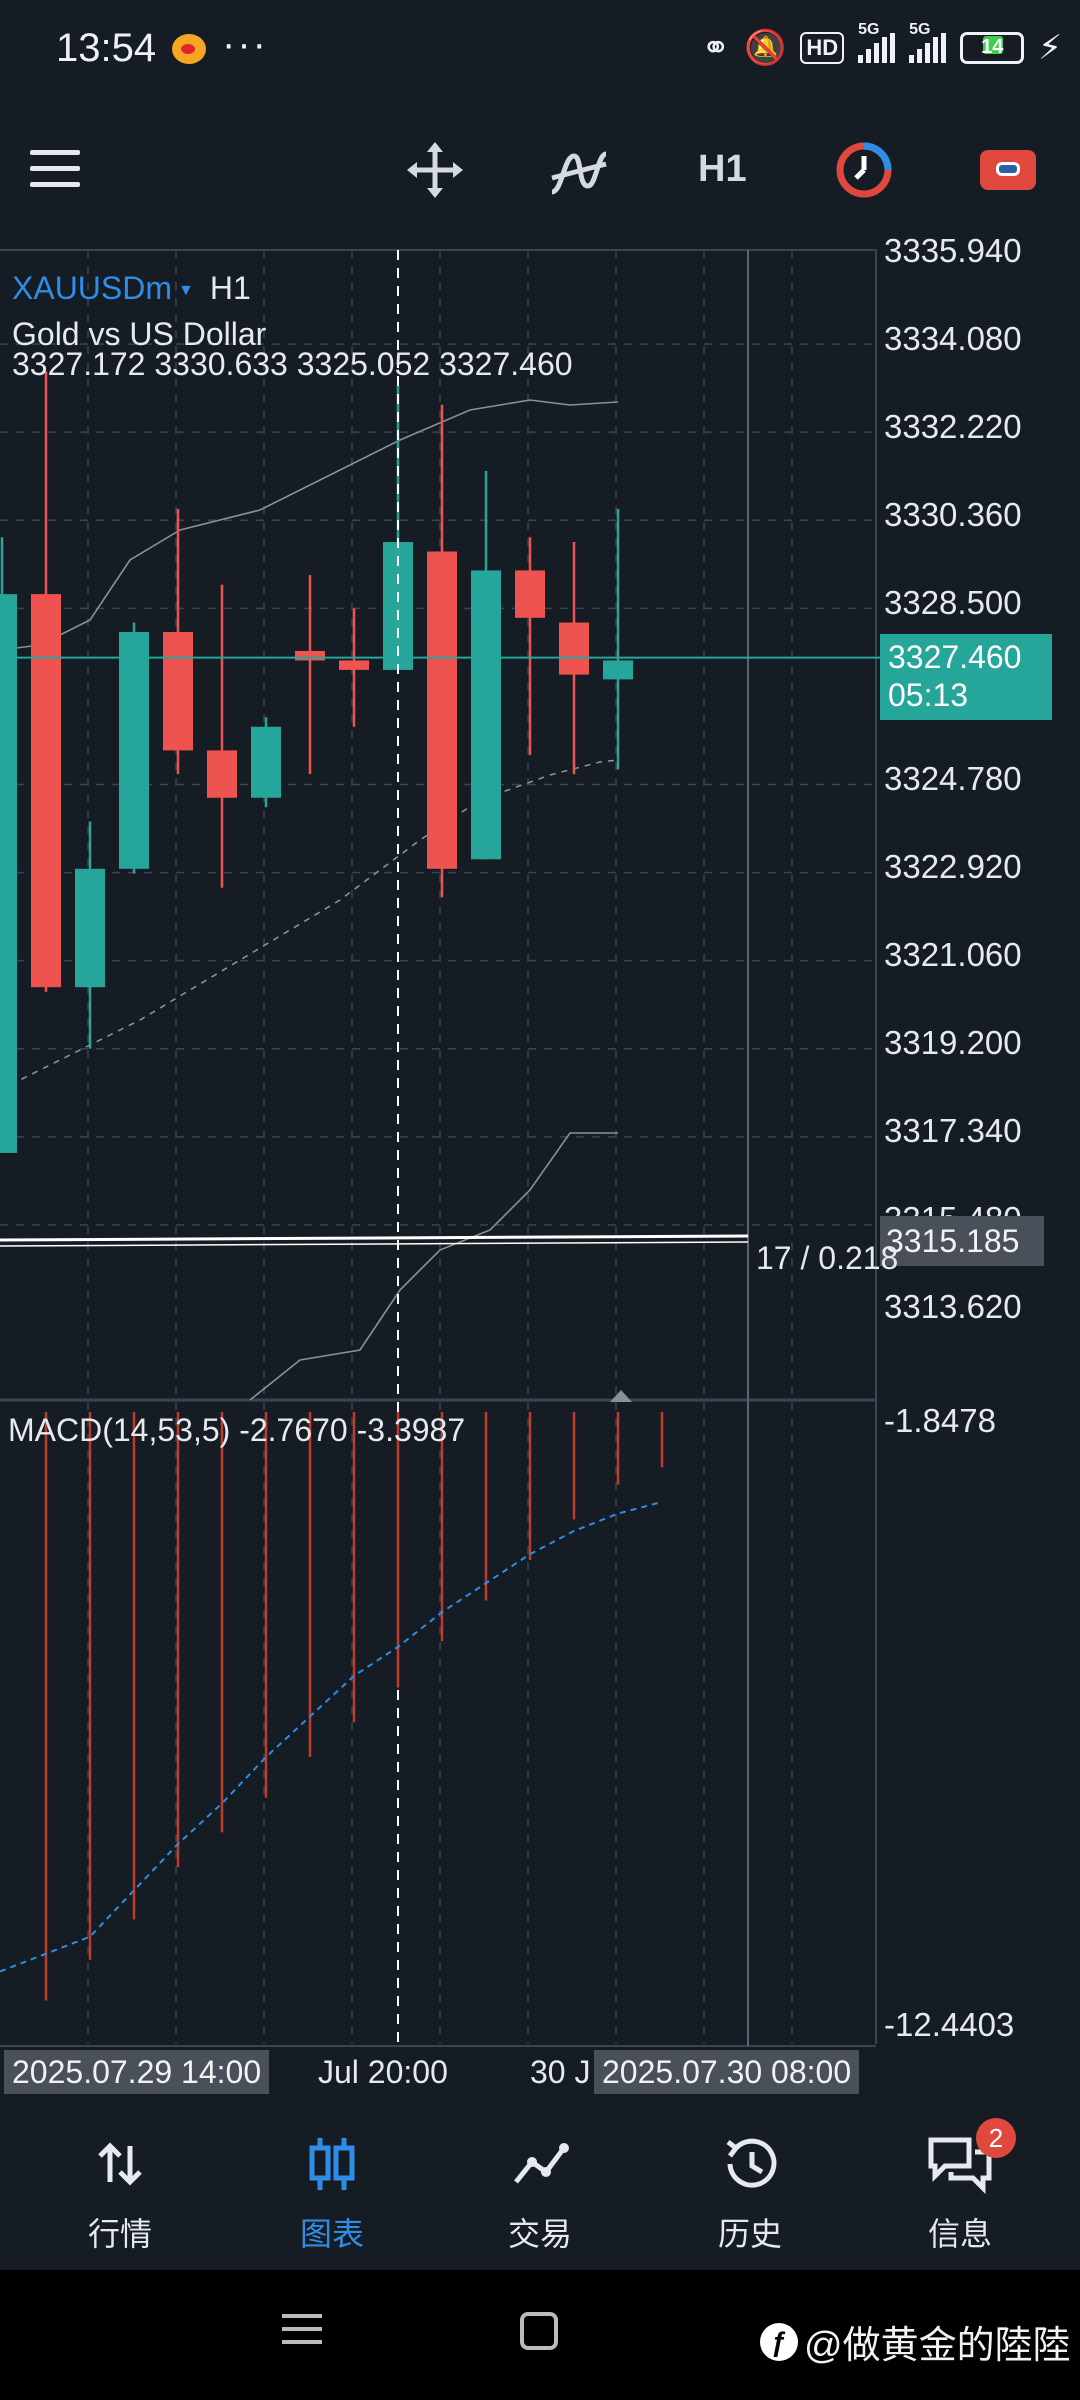 The height and width of the screenshot is (2400, 1080). I want to click on bar-countdown: 05:13, so click(928, 695).